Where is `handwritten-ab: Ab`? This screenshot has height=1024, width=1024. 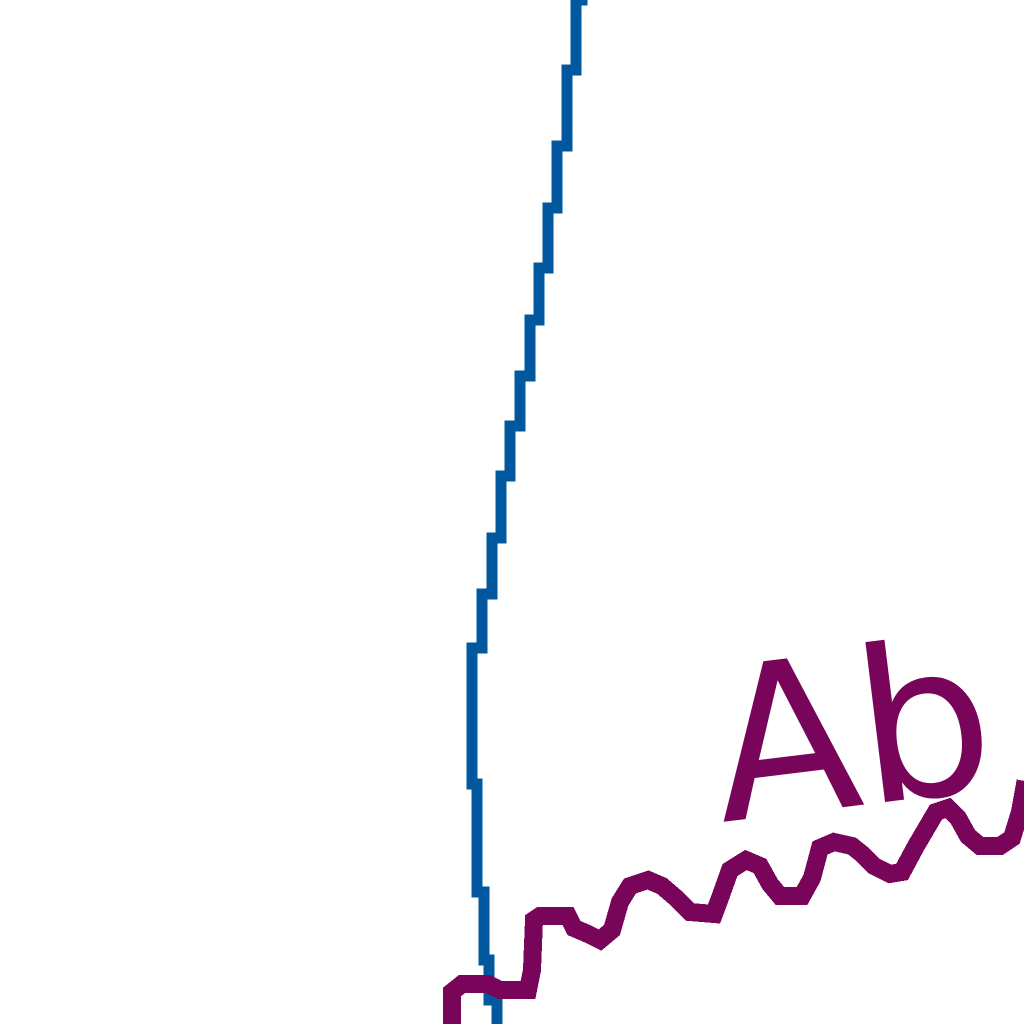 handwritten-ab: Ab is located at coordinates (852, 731).